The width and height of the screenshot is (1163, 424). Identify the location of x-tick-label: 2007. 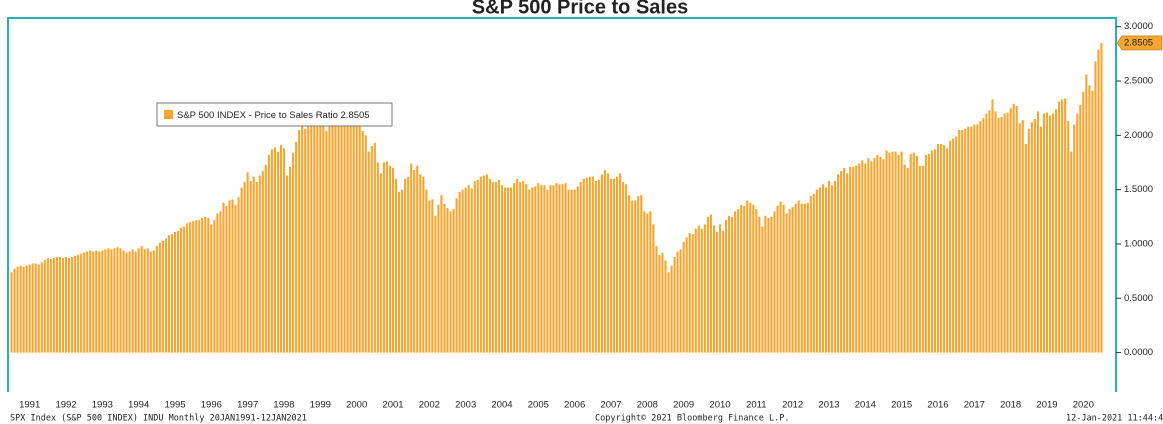
(610, 405).